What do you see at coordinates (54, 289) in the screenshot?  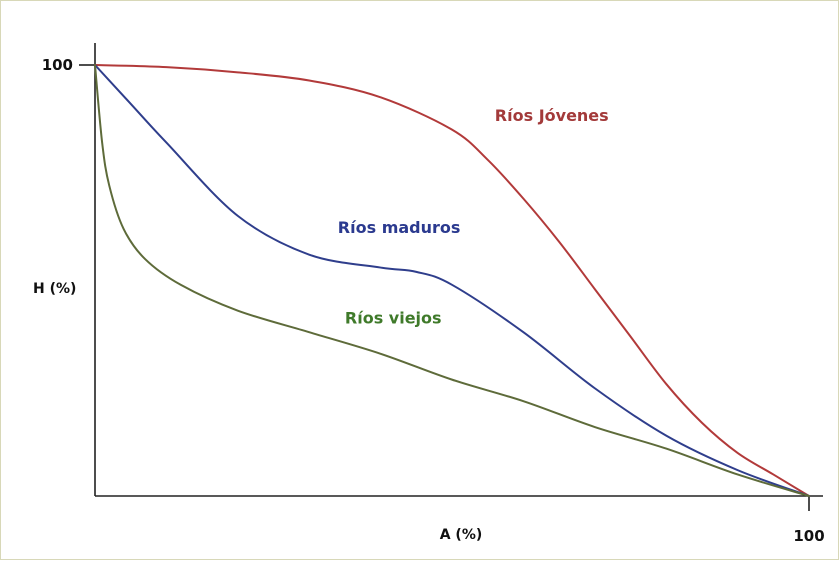 I see `y-axis-label: H (%)` at bounding box center [54, 289].